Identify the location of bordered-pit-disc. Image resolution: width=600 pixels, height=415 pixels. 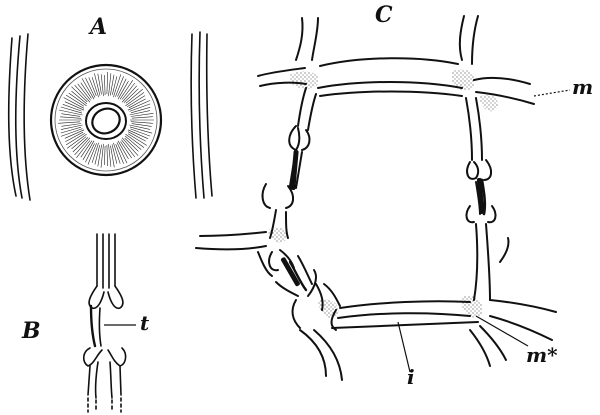
(106, 120).